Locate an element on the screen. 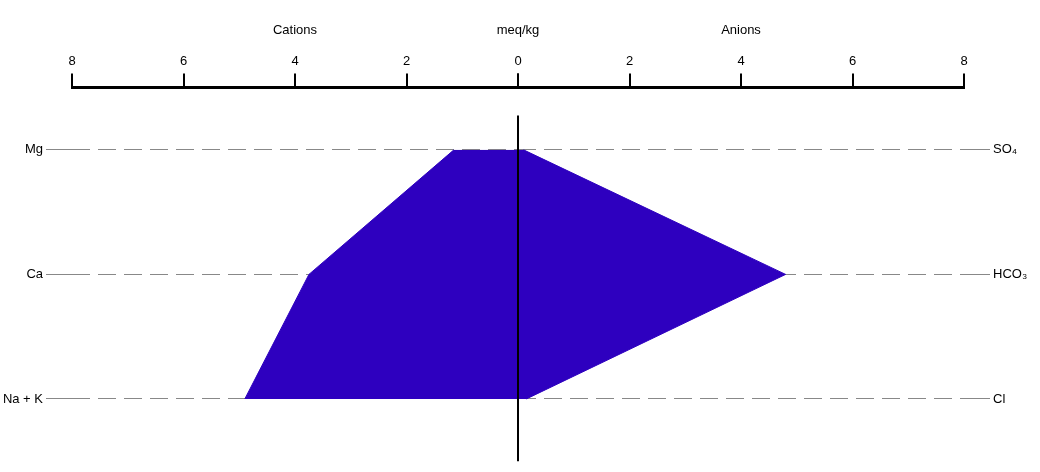 This screenshot has width=1040, height=472. x-tick-label: 0 is located at coordinates (518, 61).